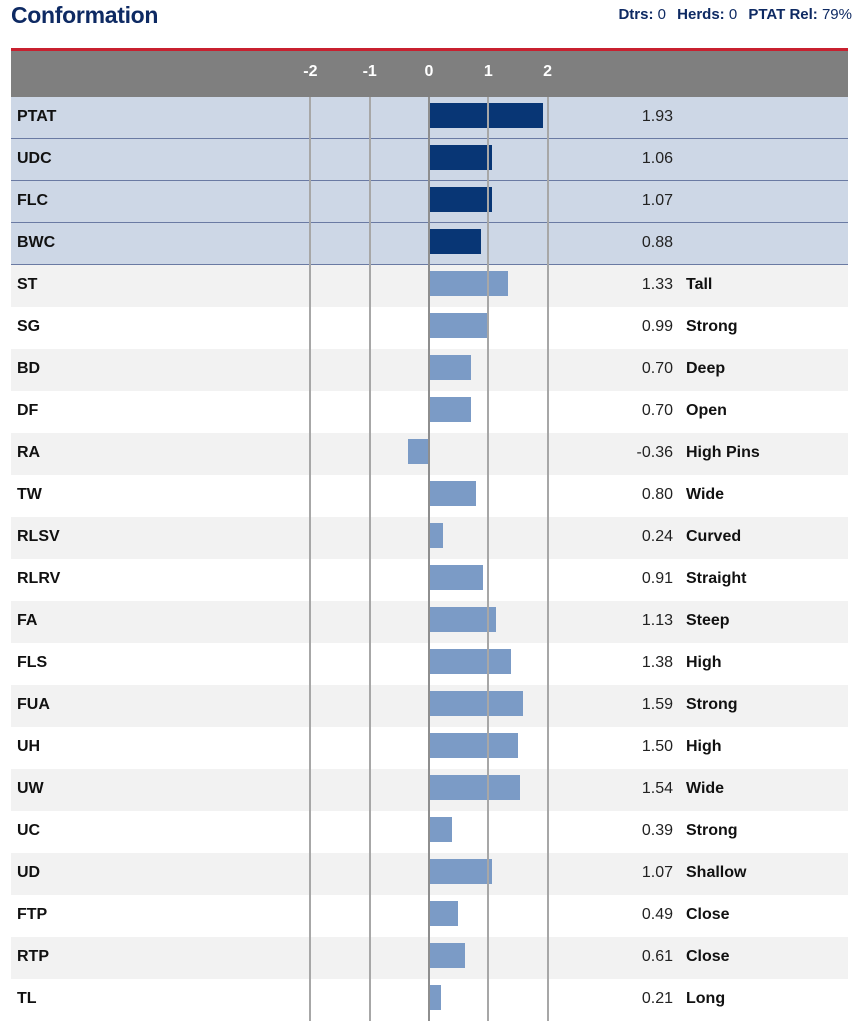 Image resolution: width=860 pixels, height=1023 pixels. Describe the element at coordinates (657, 116) in the screenshot. I see `value-label: 1.93` at that location.